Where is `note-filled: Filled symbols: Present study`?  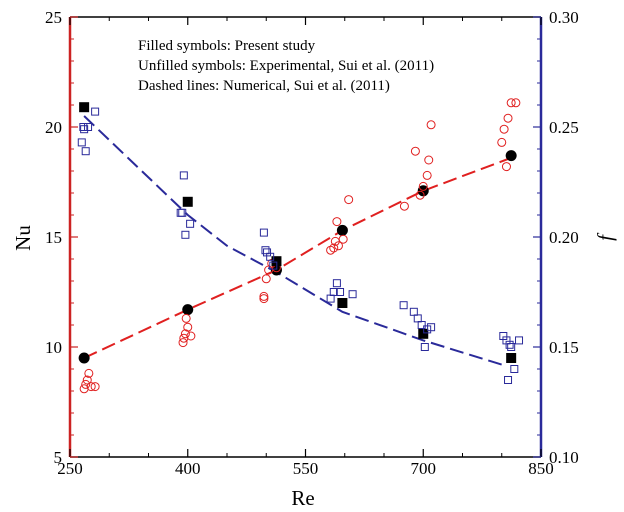 note-filled: Filled symbols: Present study is located at coordinates (227, 46).